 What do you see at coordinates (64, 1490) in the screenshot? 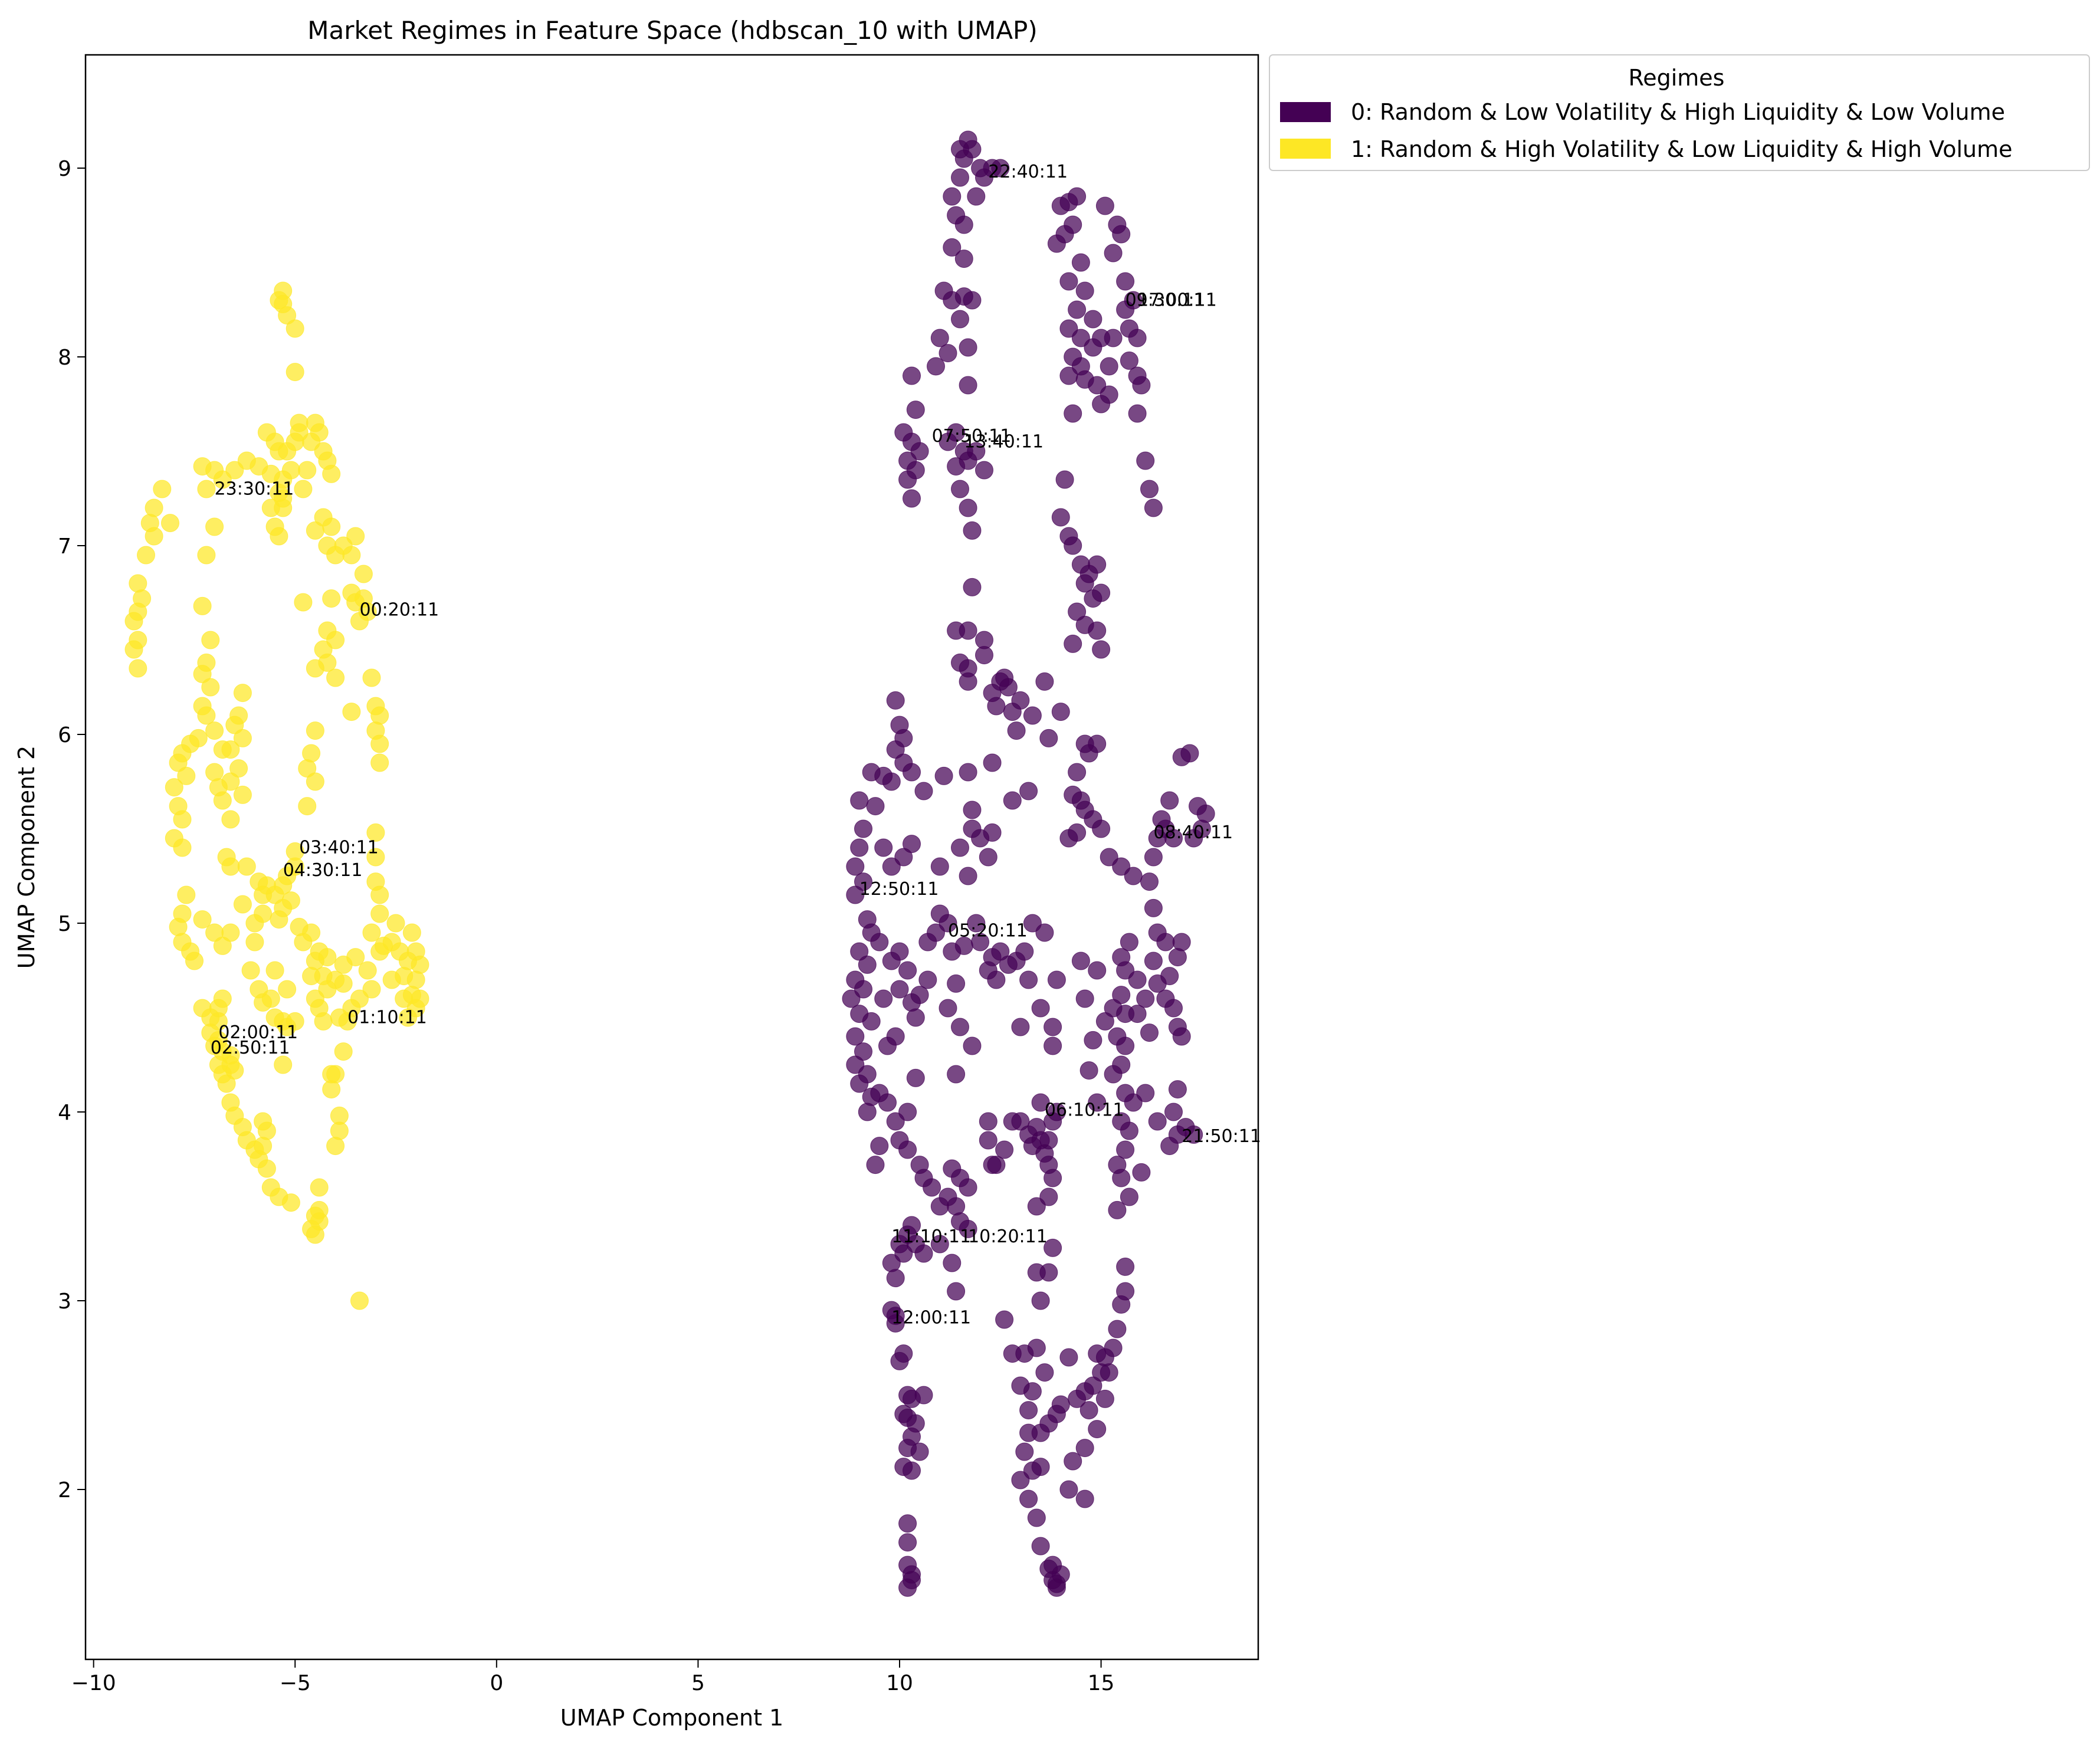
I see `y-tick-label: 2` at bounding box center [64, 1490].